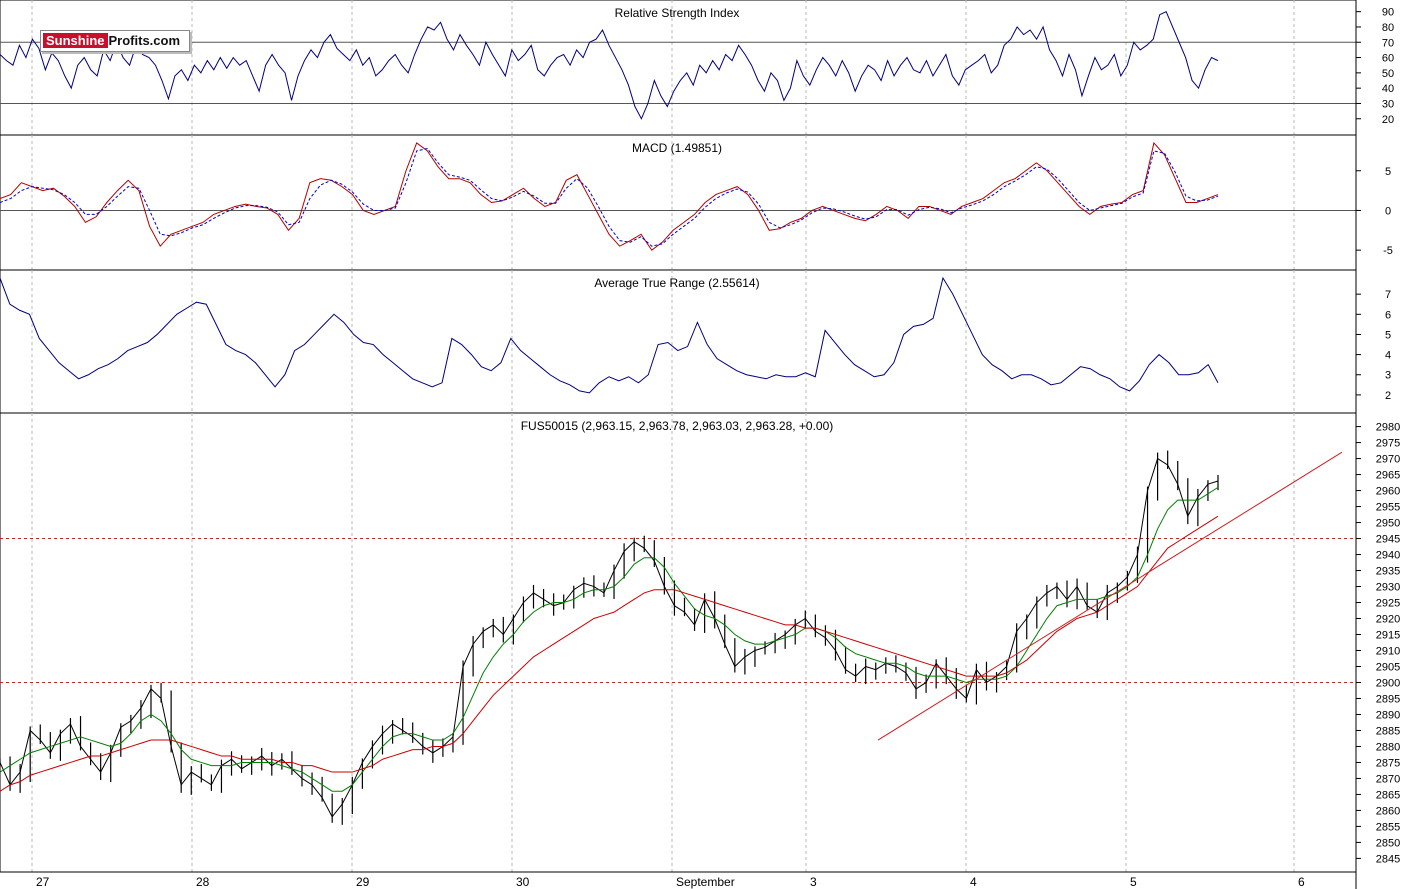  I want to click on y-tick-label: 3, so click(1388, 376).